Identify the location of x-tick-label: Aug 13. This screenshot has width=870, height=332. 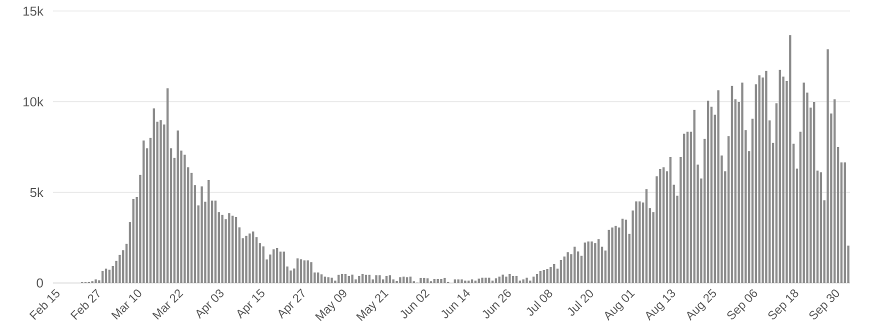
(661, 305).